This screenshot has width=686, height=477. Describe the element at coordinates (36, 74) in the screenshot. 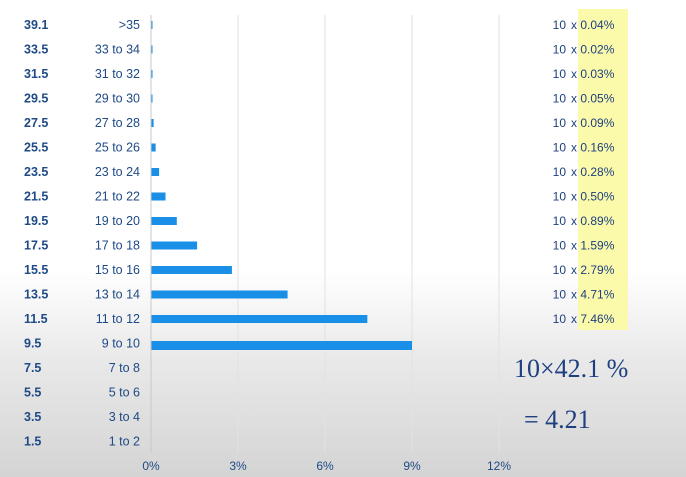

I see `midpoint-label: 31.5` at that location.